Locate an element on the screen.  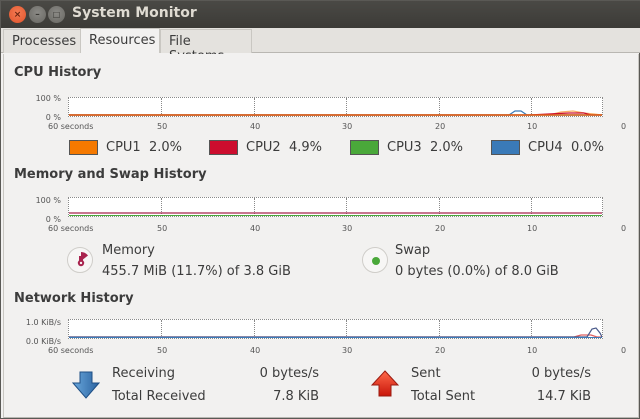
swap-value: 0 bytes (0.0%) of 8.0 GiB is located at coordinates (477, 271).